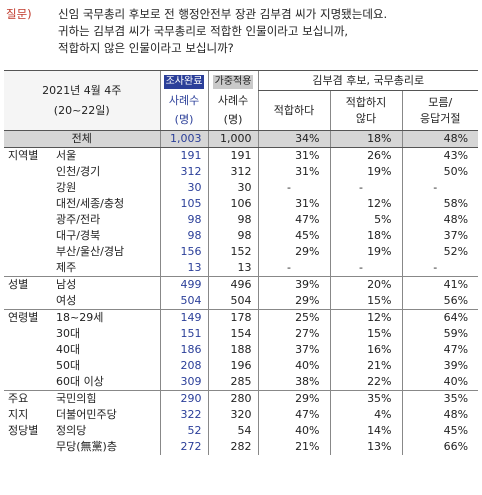  What do you see at coordinates (86, 414) in the screenshot?
I see `row-label: 더불어민주당` at bounding box center [86, 414].